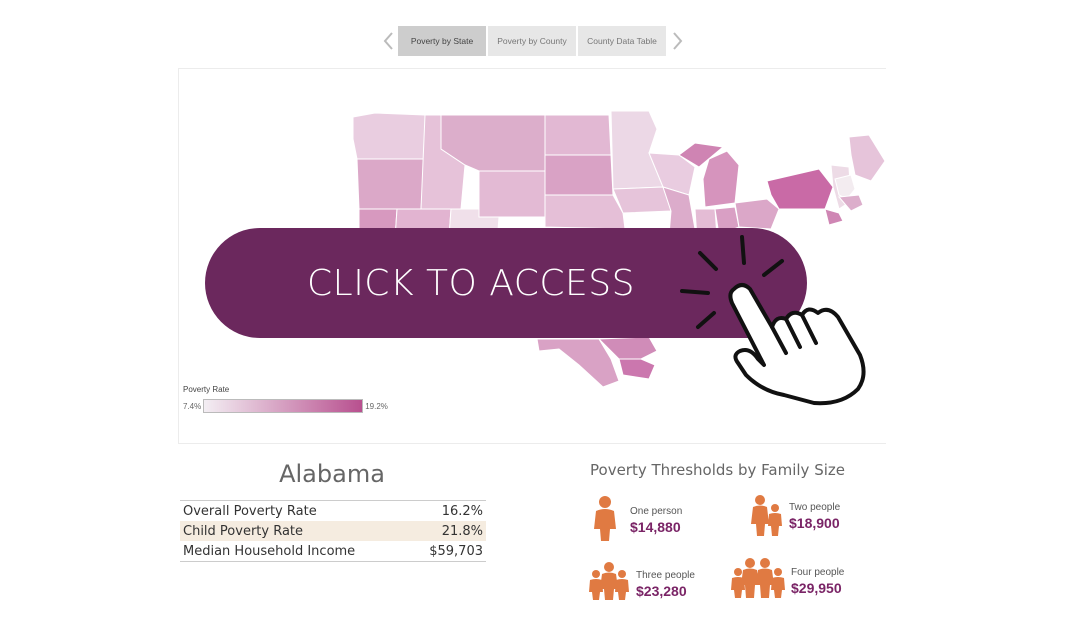  I want to click on stat-value: $59,703, so click(456, 551).